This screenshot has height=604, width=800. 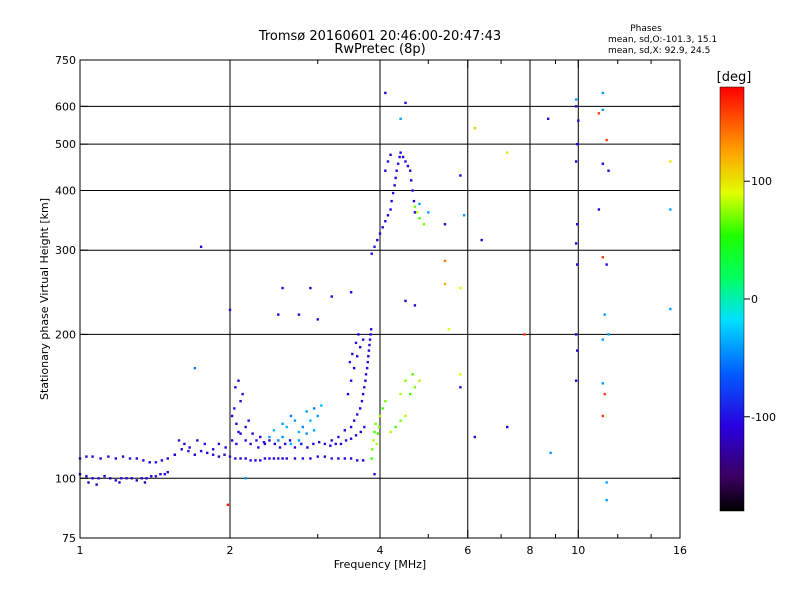 What do you see at coordinates (763, 417) in the screenshot?
I see `colorbar-tick-label: -100` at bounding box center [763, 417].